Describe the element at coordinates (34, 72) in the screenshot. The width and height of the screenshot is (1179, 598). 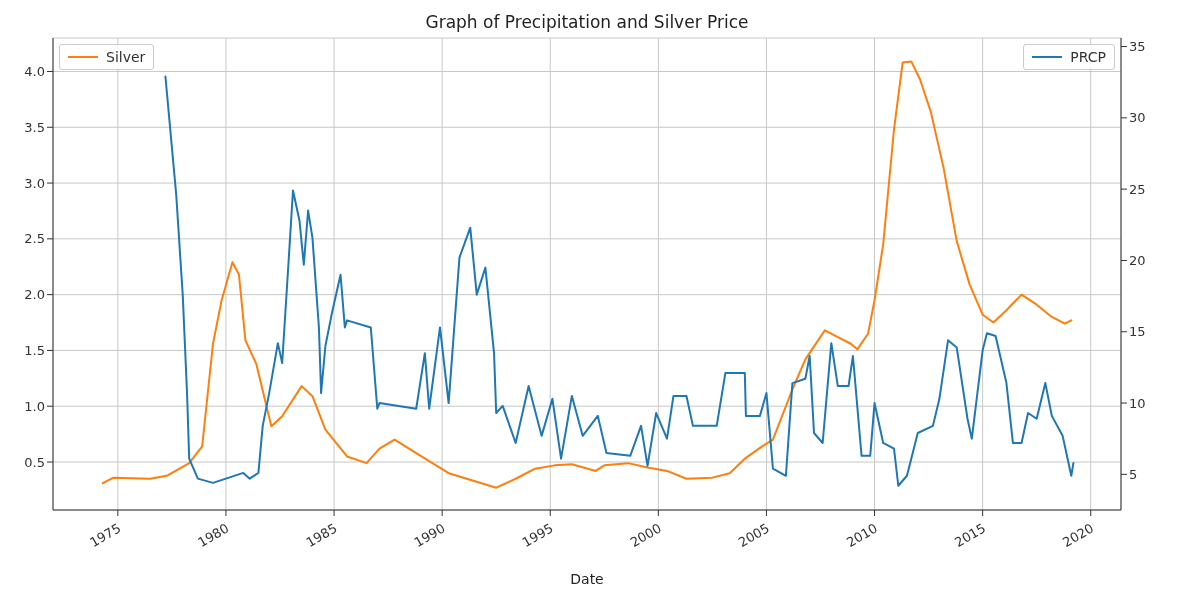
I see `y-tick-label: 4.0` at that location.